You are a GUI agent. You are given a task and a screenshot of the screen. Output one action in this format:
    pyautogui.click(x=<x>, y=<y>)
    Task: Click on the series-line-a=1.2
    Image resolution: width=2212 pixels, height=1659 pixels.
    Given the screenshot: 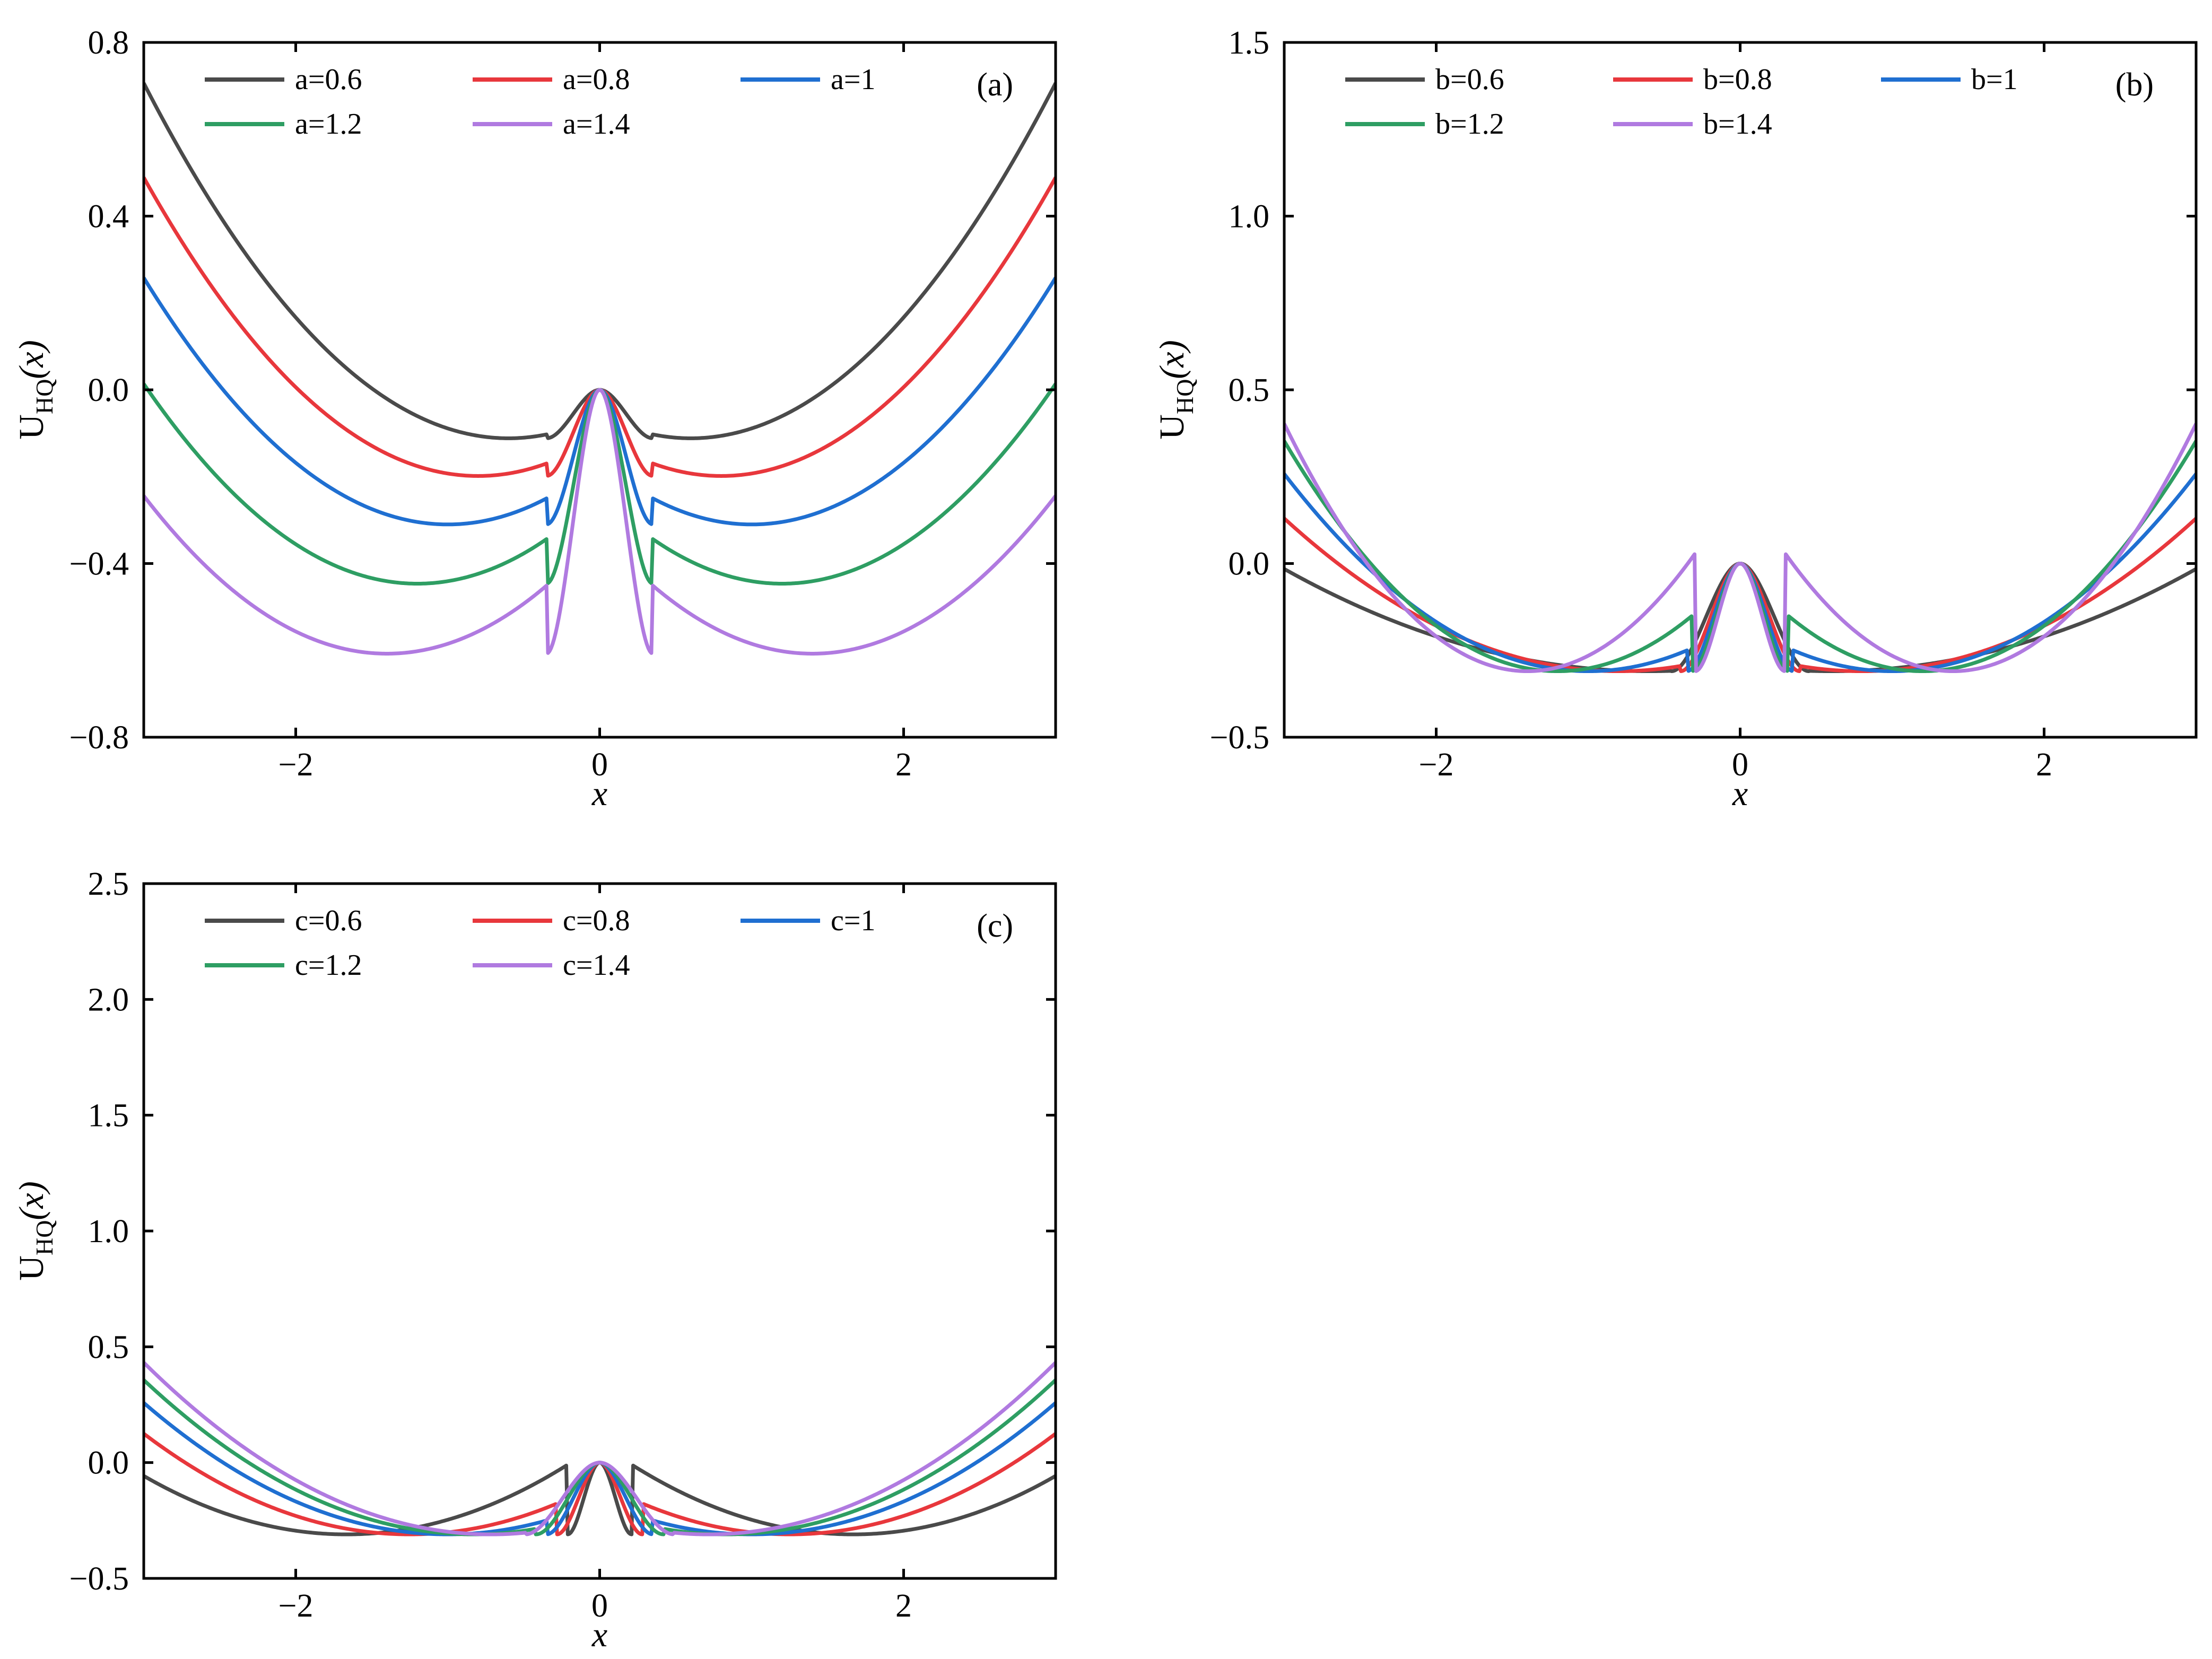 What is the action you would take?
    pyautogui.click(x=600, y=484)
    